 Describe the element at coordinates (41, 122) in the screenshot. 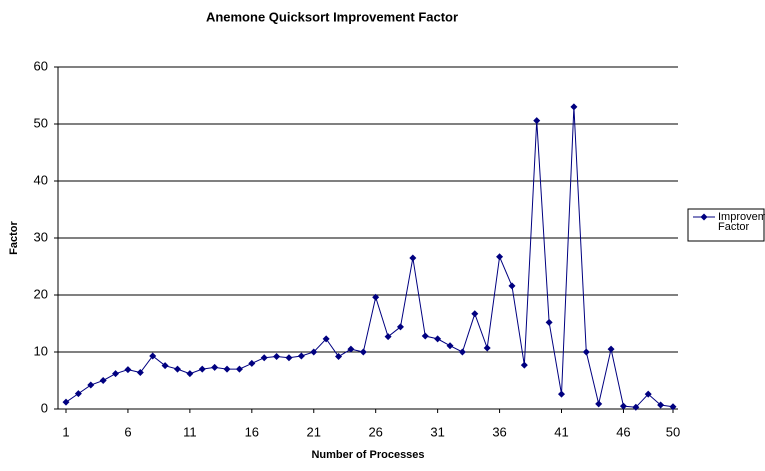

I see `y-tick-label: 50` at that location.